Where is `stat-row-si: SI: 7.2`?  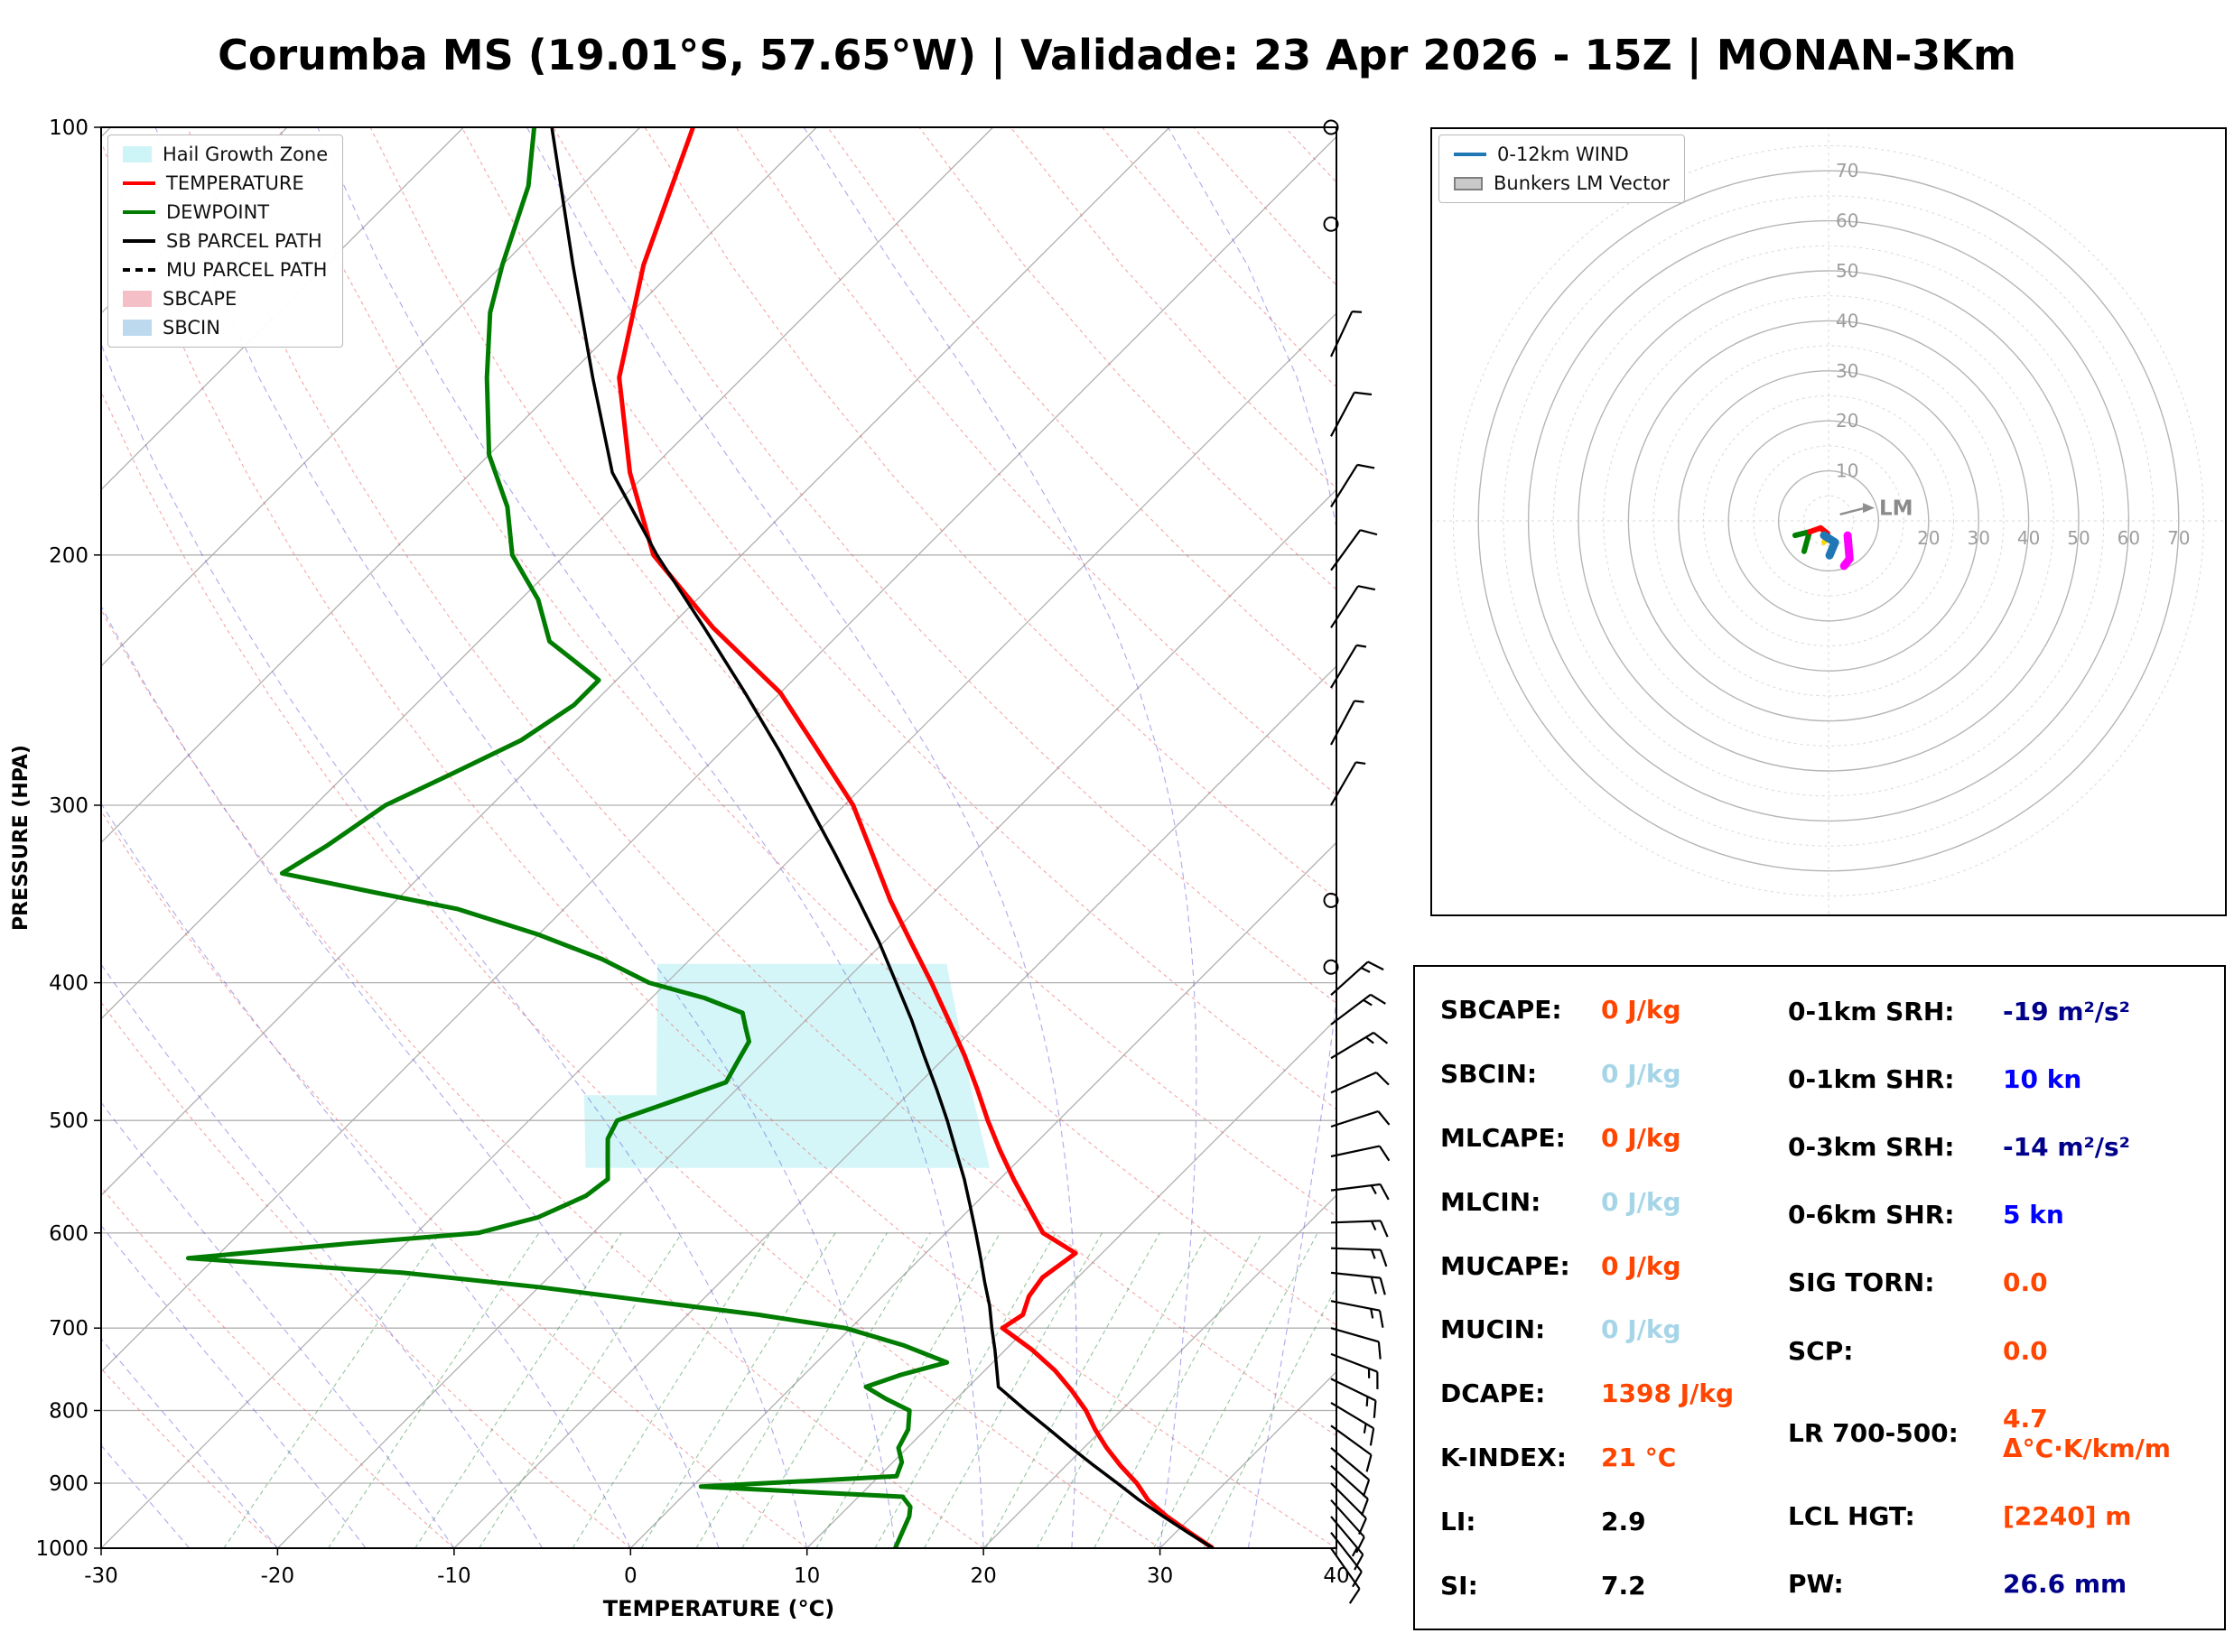 stat-row-si: SI: 7.2 is located at coordinates (1614, 1586).